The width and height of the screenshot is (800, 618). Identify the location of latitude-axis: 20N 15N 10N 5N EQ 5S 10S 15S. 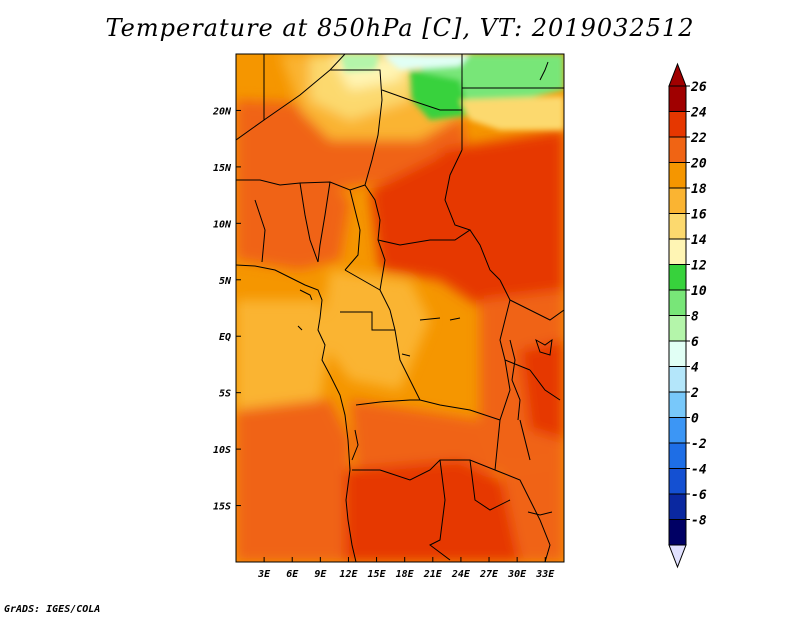
(226, 309).